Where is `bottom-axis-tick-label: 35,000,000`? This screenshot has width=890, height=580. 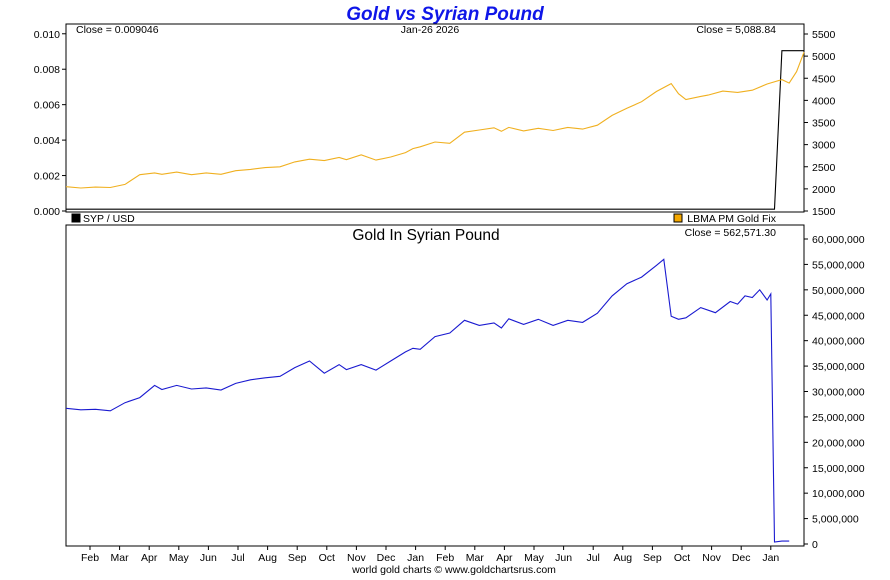
bottom-axis-tick-label: 35,000,000 is located at coordinates (838, 367).